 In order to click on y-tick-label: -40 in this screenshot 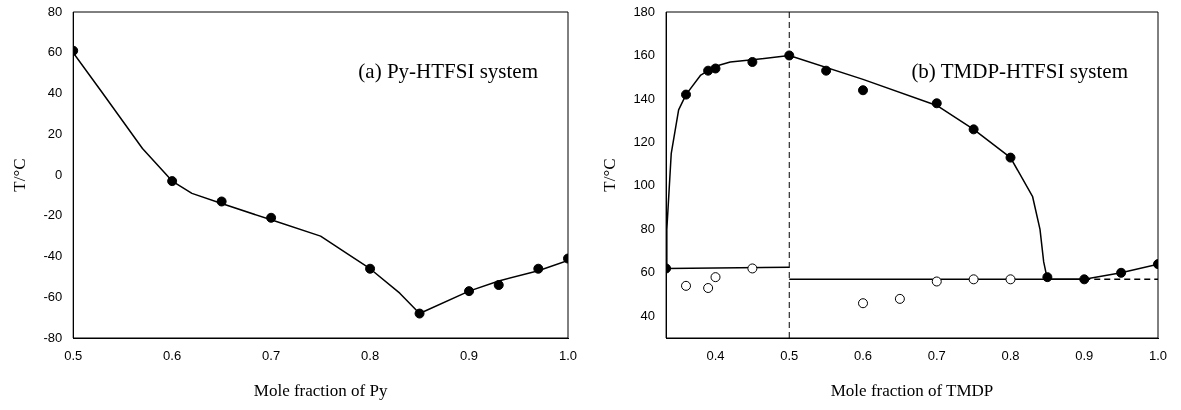, I will do `click(53, 256)`.